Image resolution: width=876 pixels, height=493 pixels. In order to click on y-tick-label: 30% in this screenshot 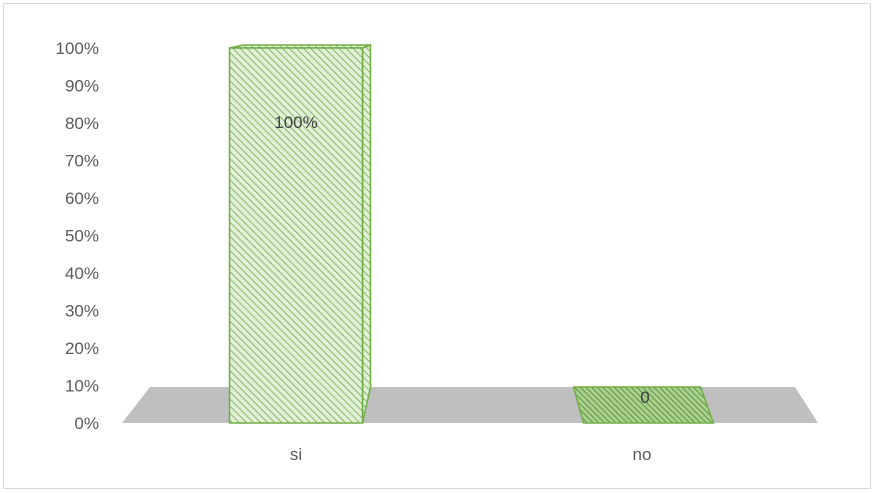, I will do `click(82, 311)`.